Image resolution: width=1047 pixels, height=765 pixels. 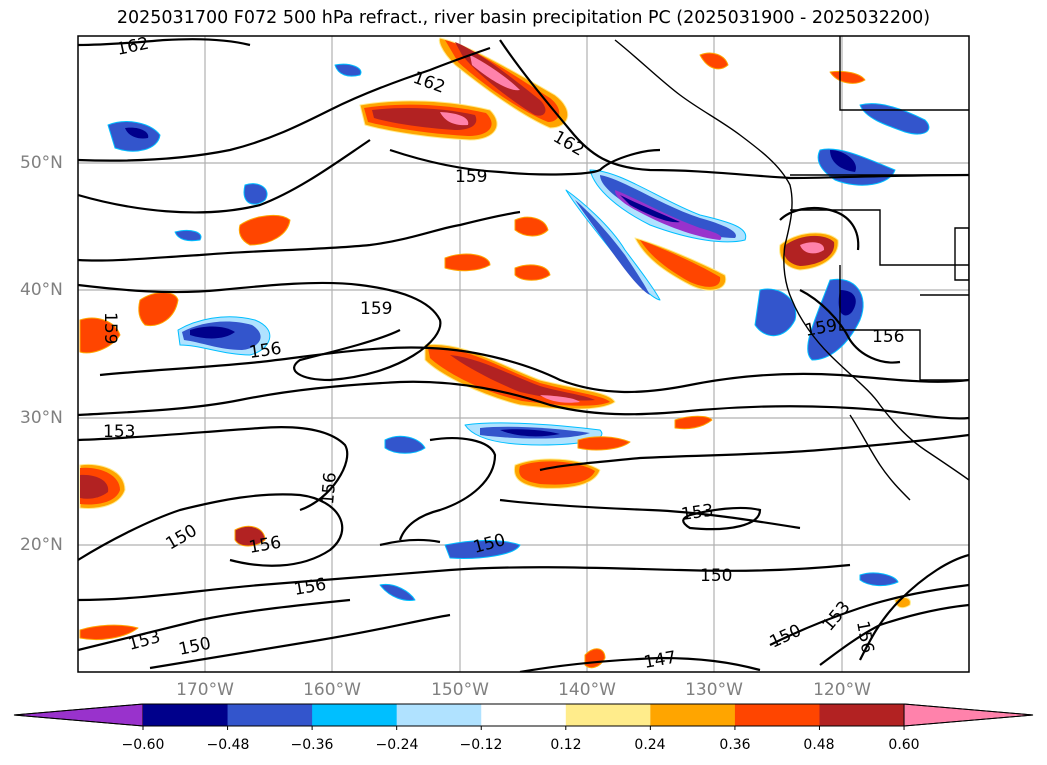 What do you see at coordinates (481, 745) in the screenshot?
I see `colorbar-tick: −0.12` at bounding box center [481, 745].